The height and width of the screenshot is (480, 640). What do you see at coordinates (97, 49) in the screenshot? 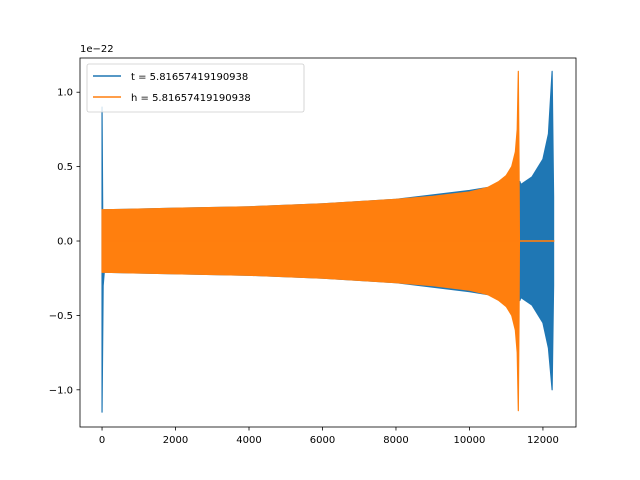
I see `y-offset-text: 1e−22` at bounding box center [97, 49].